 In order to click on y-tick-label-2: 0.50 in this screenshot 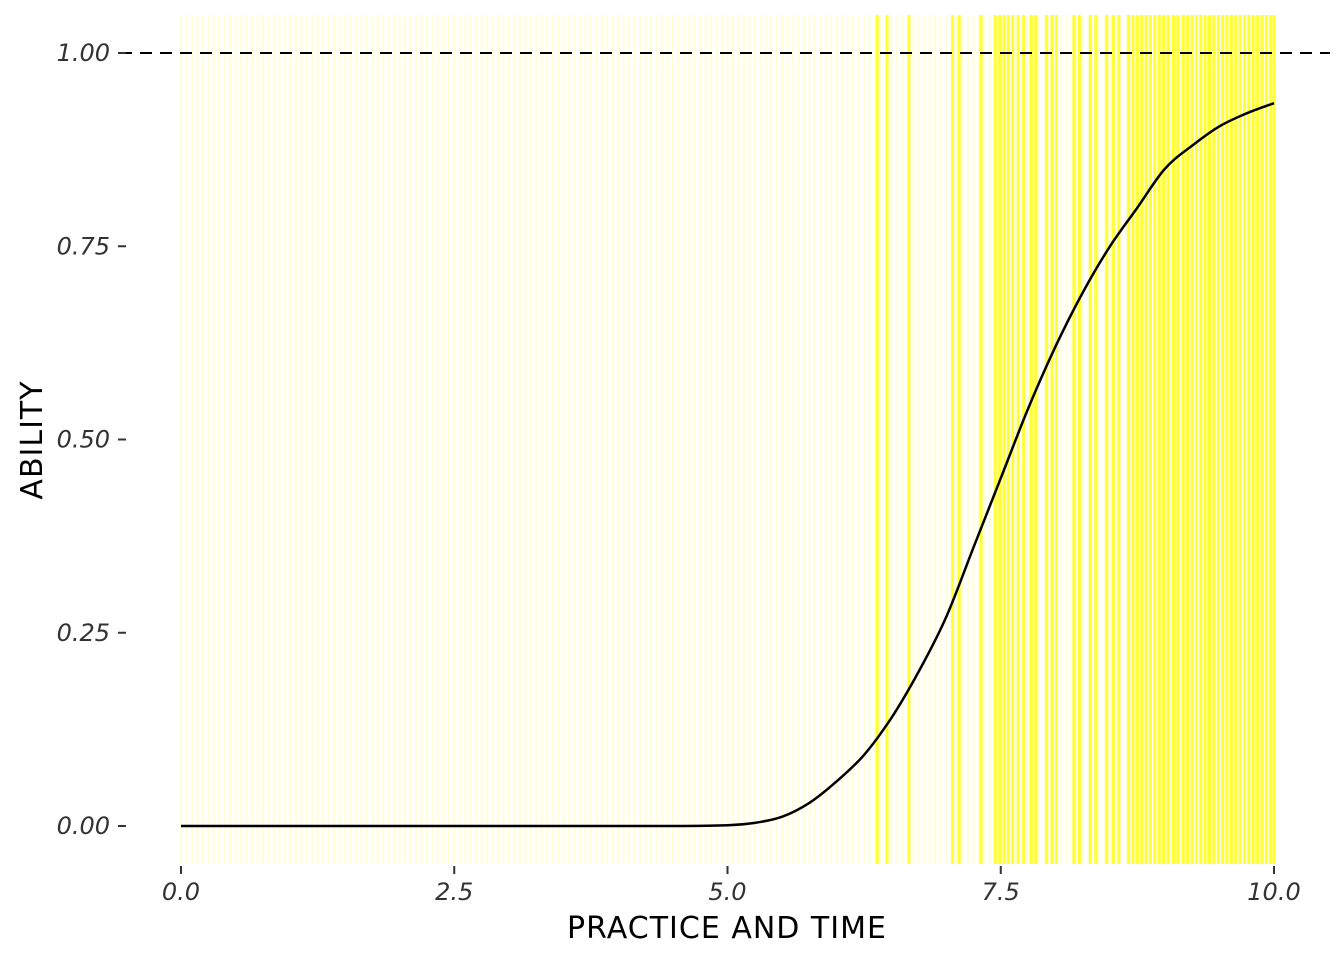, I will do `click(83, 440)`.